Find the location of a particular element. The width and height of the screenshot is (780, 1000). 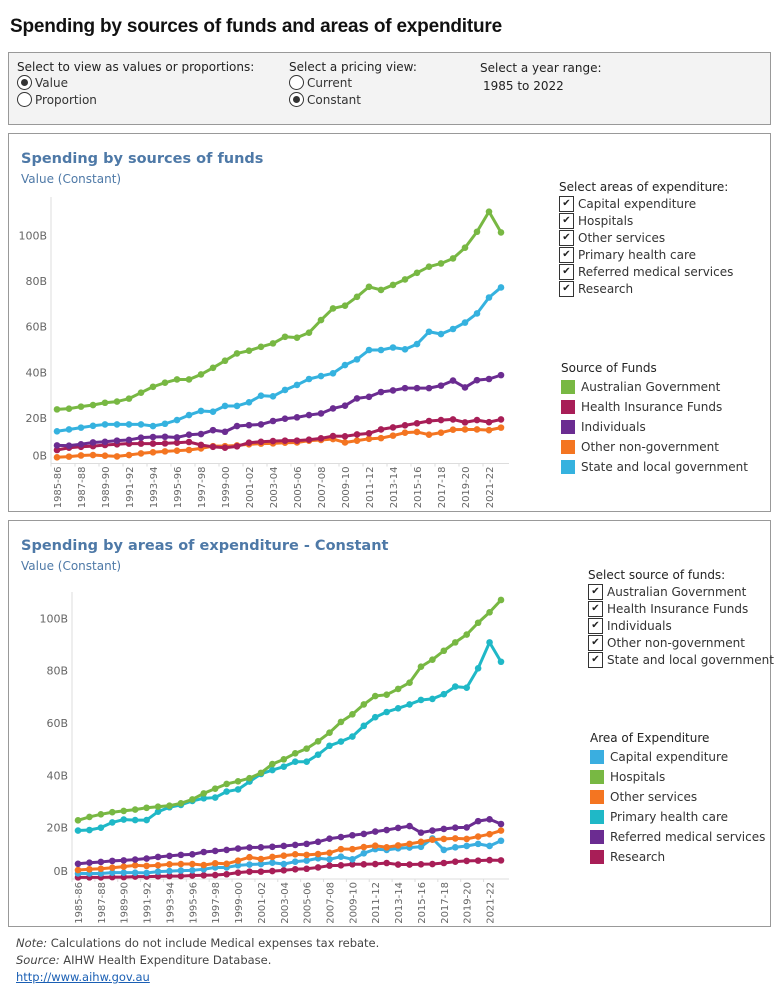

series-line-hospitals is located at coordinates (290, 710).